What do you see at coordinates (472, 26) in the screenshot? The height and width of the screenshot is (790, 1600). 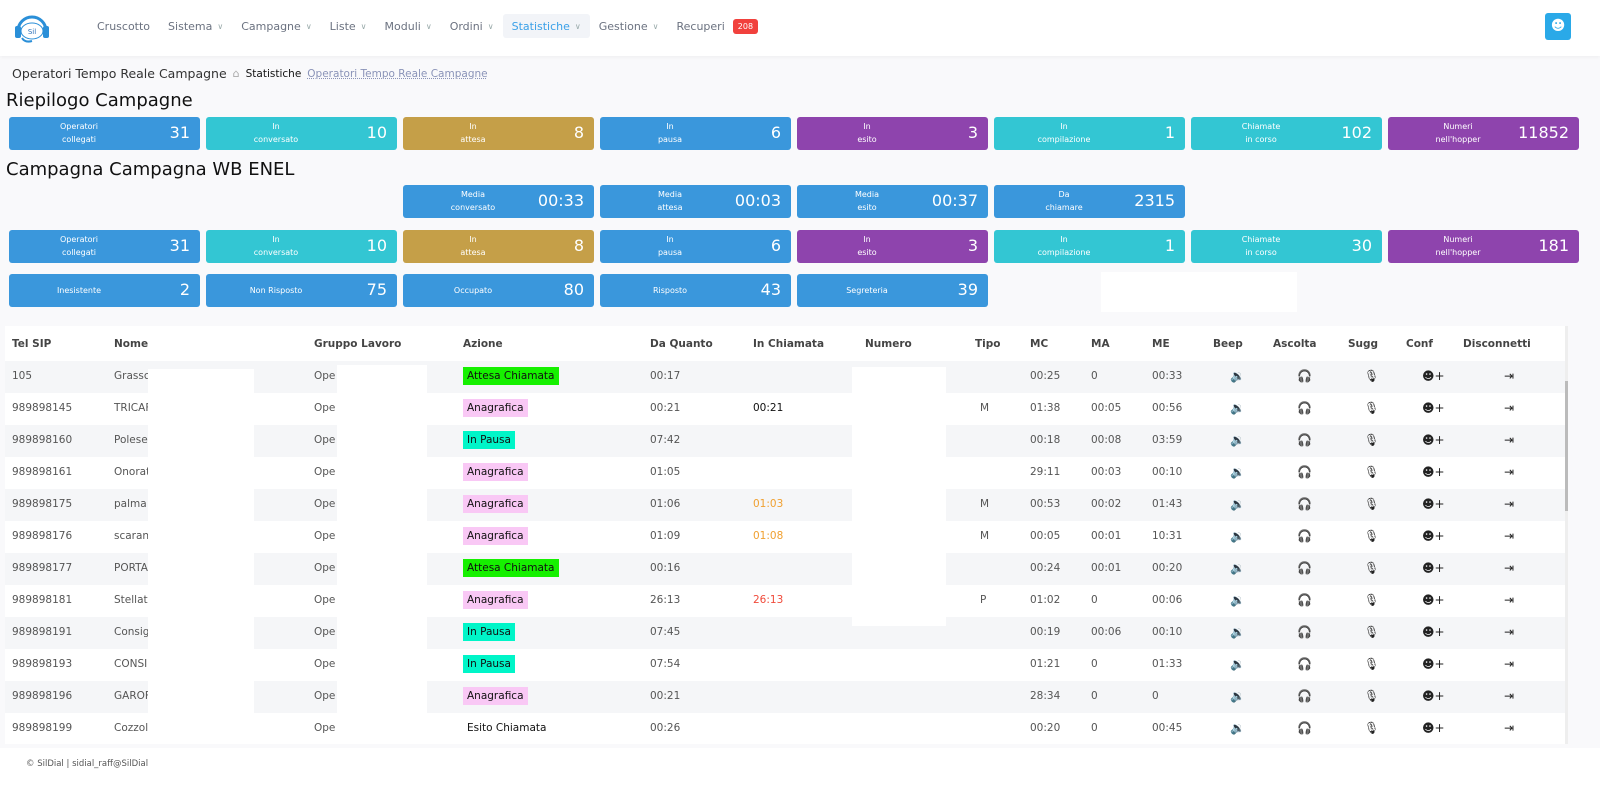 I see `menu-item-ordini: Ordini ∨` at bounding box center [472, 26].